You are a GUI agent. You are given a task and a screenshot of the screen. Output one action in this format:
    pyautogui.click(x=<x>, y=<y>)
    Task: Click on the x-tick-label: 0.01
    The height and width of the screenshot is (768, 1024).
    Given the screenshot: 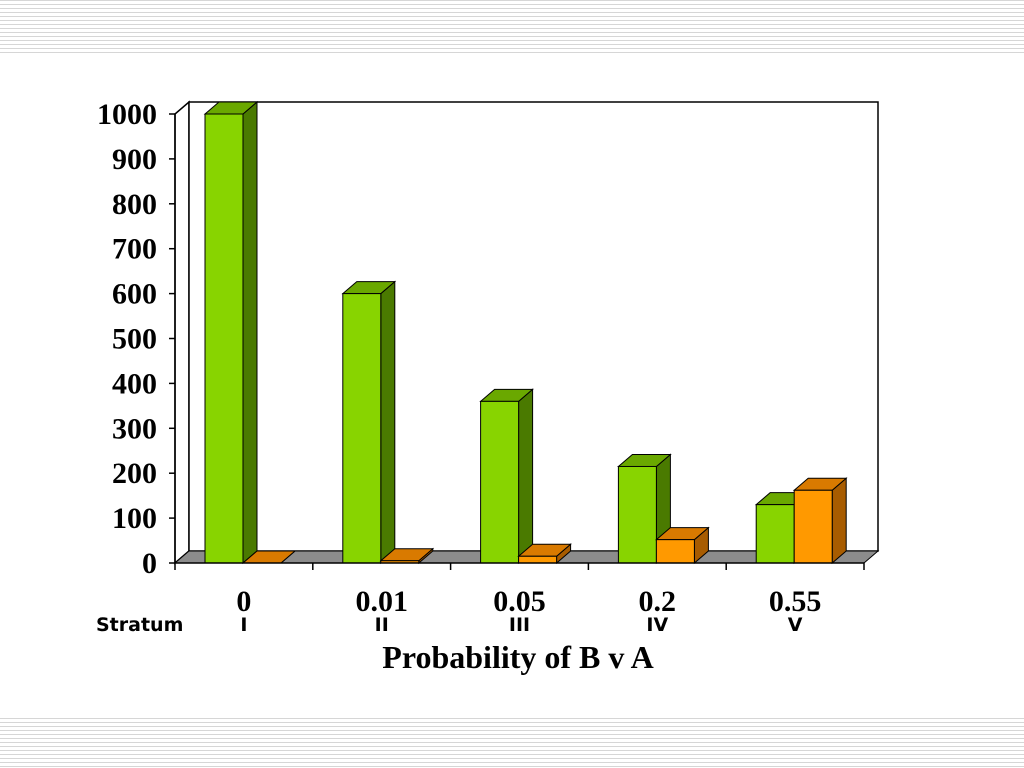 What is the action you would take?
    pyautogui.click(x=381, y=601)
    